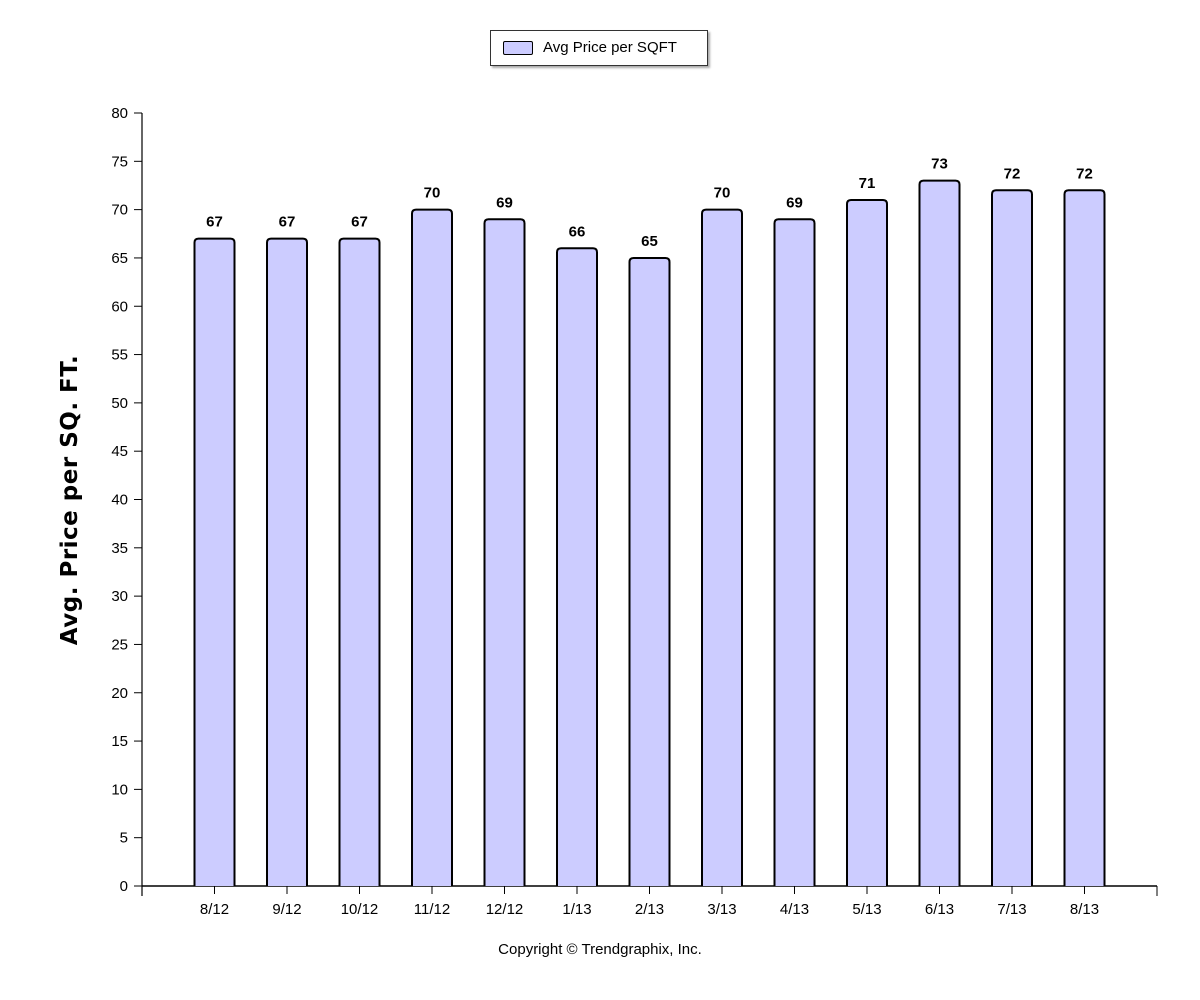 This screenshot has height=1000, width=1200. I want to click on x-tick-label: 3/13, so click(721, 909).